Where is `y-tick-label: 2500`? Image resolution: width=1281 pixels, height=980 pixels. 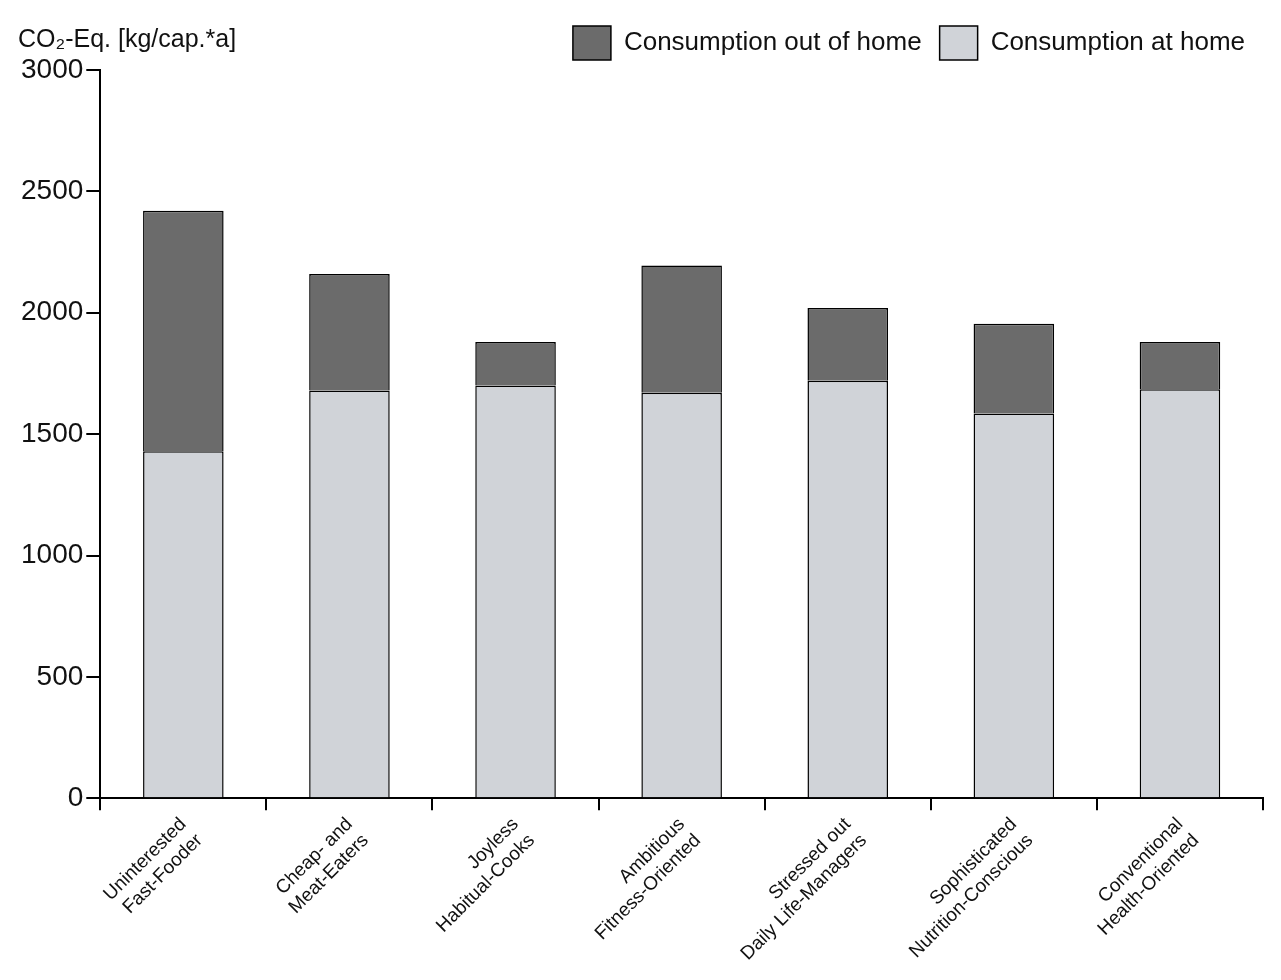 y-tick-label: 2500 is located at coordinates (52, 190).